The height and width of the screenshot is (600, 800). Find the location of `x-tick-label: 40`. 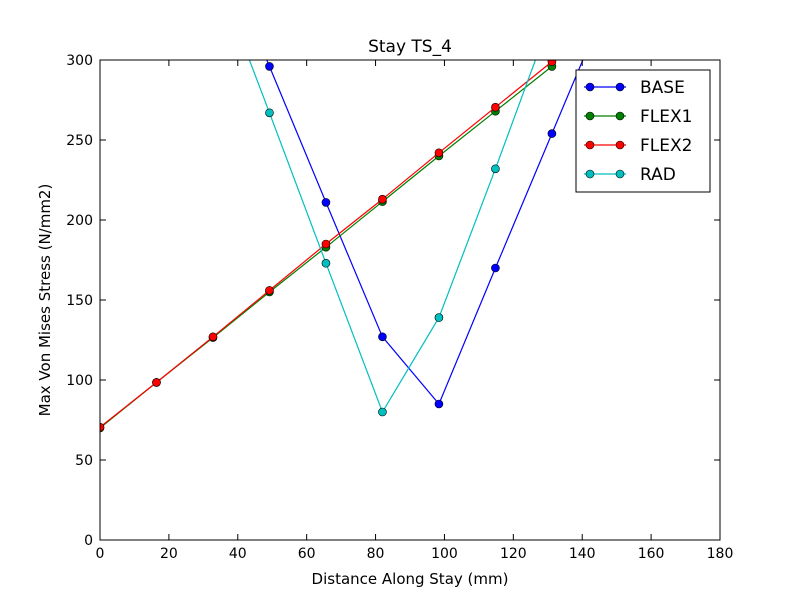

x-tick-label: 40 is located at coordinates (238, 554).